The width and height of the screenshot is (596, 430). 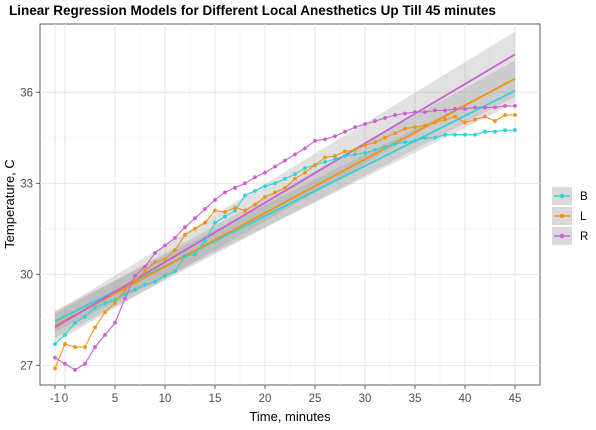 What do you see at coordinates (583, 217) in the screenshot?
I see `legend-label-L: L` at bounding box center [583, 217].